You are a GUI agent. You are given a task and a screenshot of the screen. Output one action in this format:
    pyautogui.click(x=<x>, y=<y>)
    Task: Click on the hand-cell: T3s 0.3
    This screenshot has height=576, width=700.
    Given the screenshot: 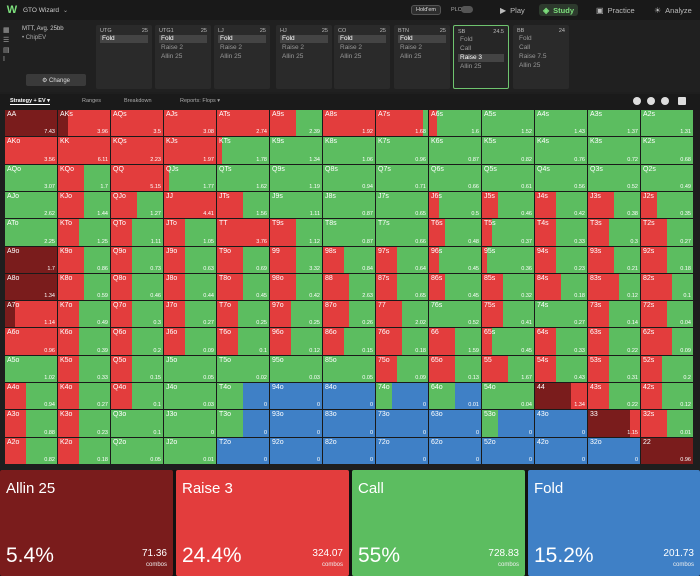 What is the action you would take?
    pyautogui.click(x=614, y=232)
    